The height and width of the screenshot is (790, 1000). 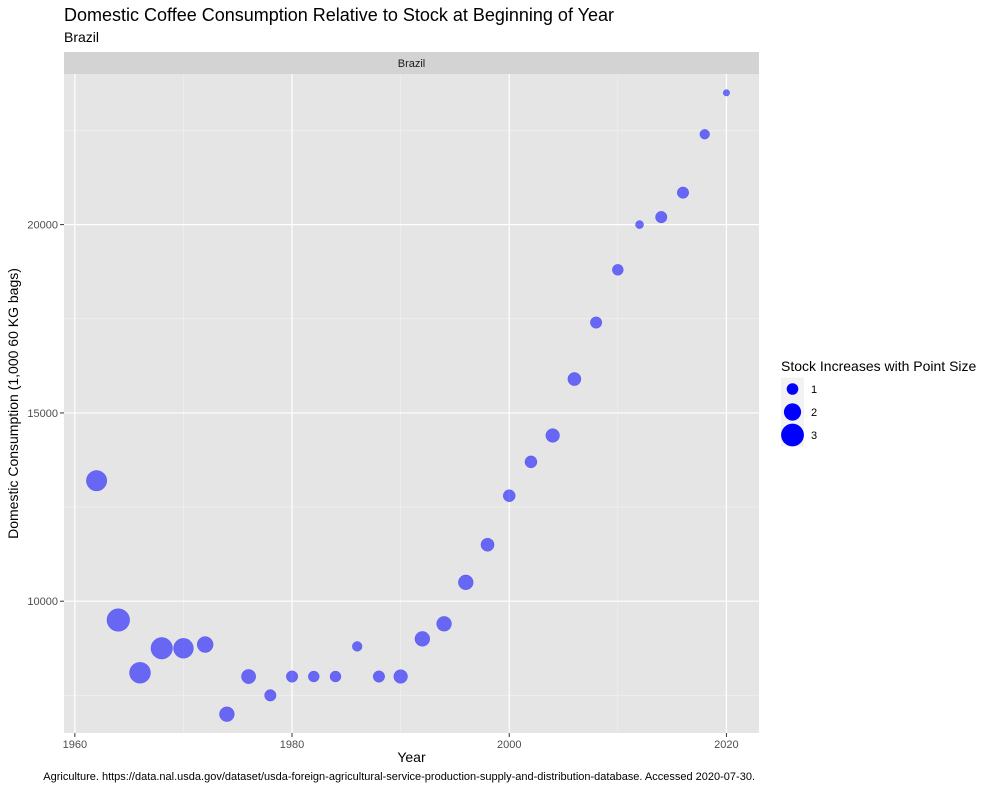 What do you see at coordinates (13, 403) in the screenshot?
I see `y-axis-title: Domestic Consumption (1,000 60 KG bags)` at bounding box center [13, 403].